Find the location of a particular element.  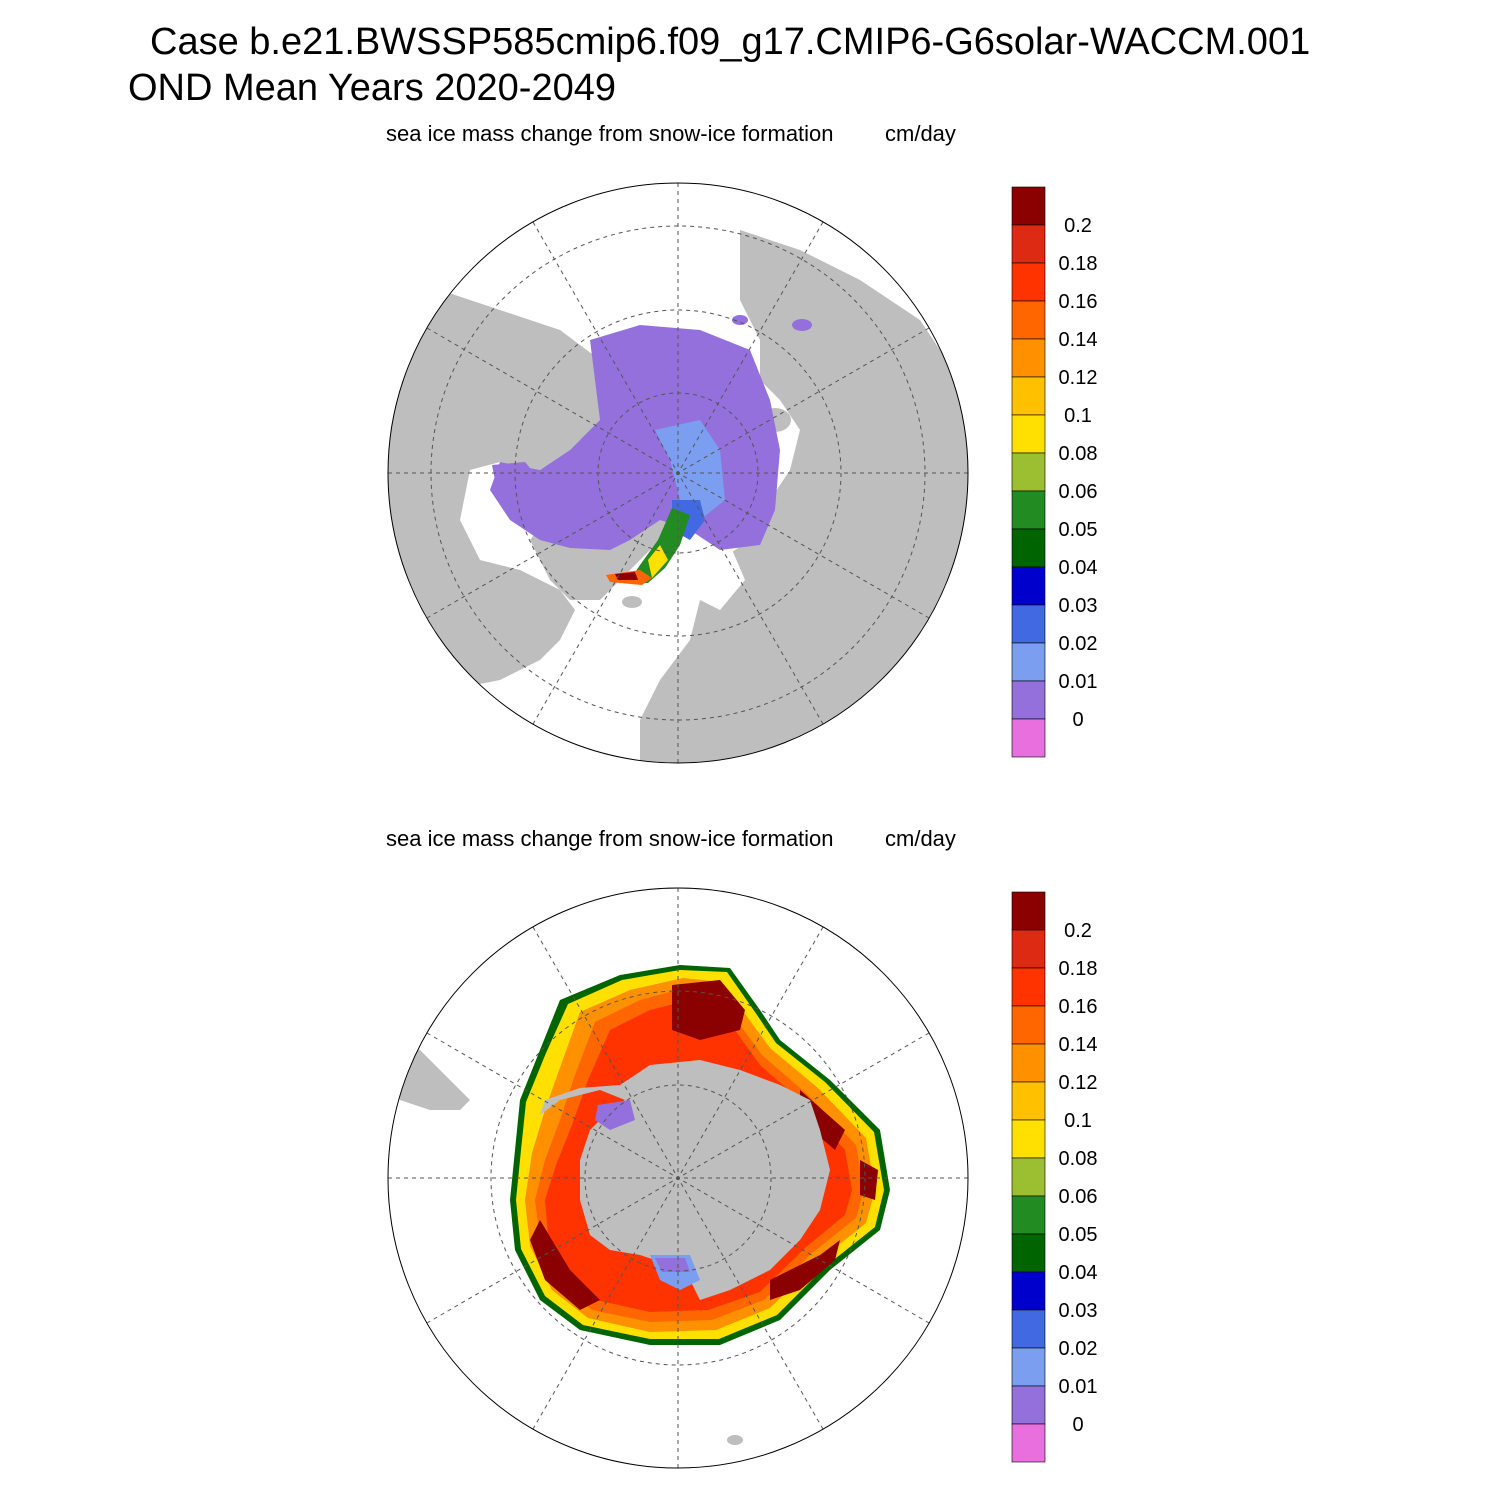

south-colorbar-tick-label: 0.01 is located at coordinates (1078, 1387).